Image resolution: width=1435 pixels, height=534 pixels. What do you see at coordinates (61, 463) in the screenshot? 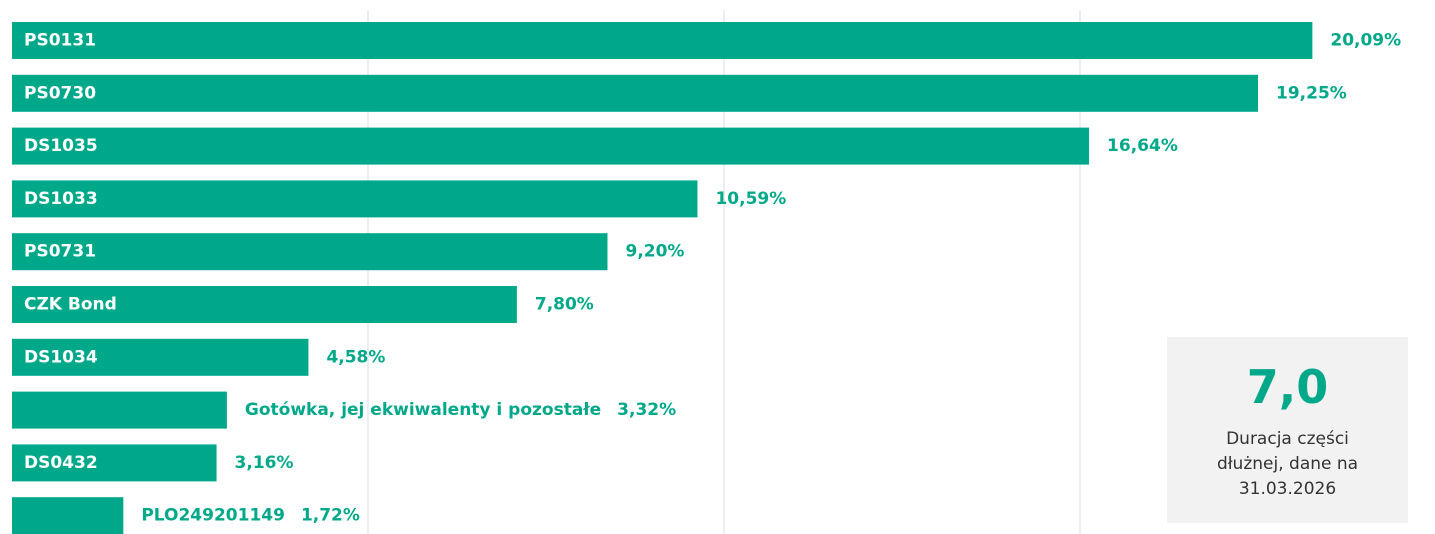
I see `category-label: DS0432` at bounding box center [61, 463].